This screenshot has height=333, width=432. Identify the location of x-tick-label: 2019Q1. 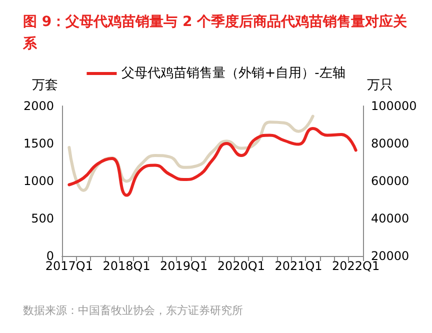
(184, 266).